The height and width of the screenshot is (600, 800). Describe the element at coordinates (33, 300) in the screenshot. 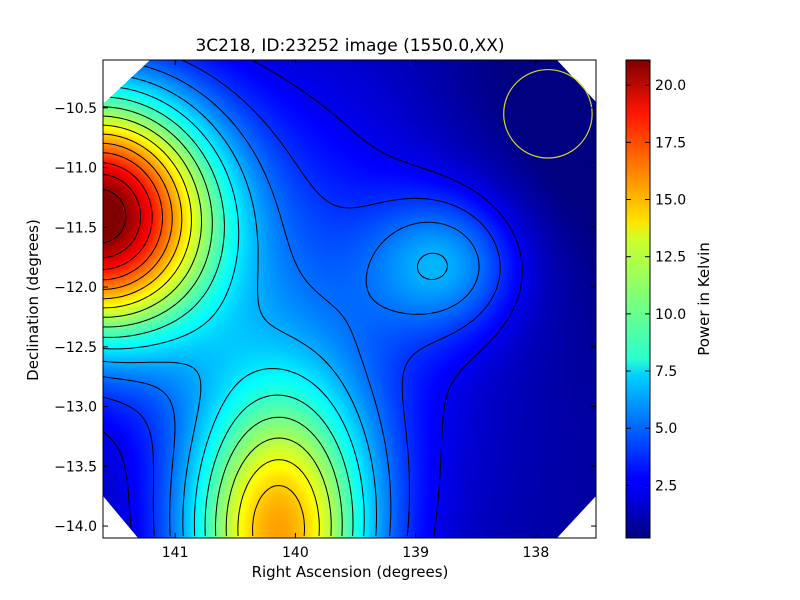

I see `y-axis-label: Declination (degrees)` at that location.